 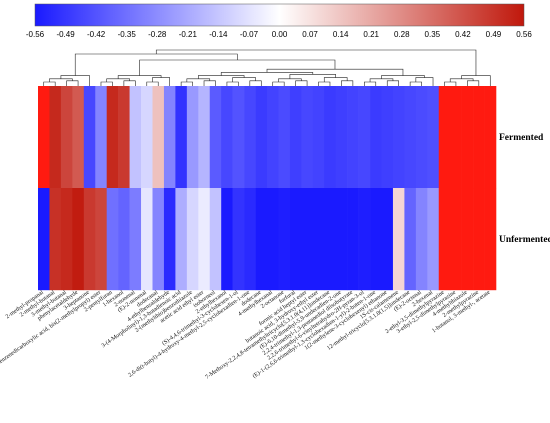 I want to click on colorbar-tick-label: 0.00, so click(x=280, y=34).